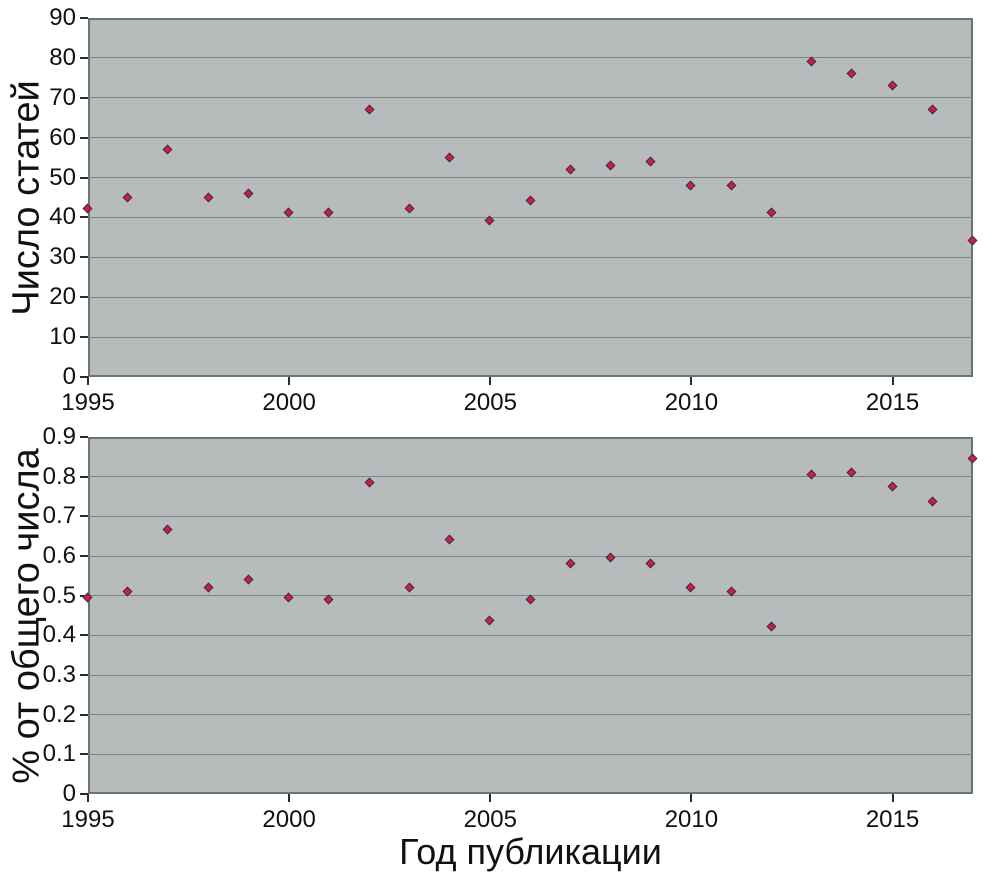 Image resolution: width=1000 pixels, height=884 pixels. Describe the element at coordinates (62, 257) in the screenshot. I see `y-tick-label: 30` at that location.